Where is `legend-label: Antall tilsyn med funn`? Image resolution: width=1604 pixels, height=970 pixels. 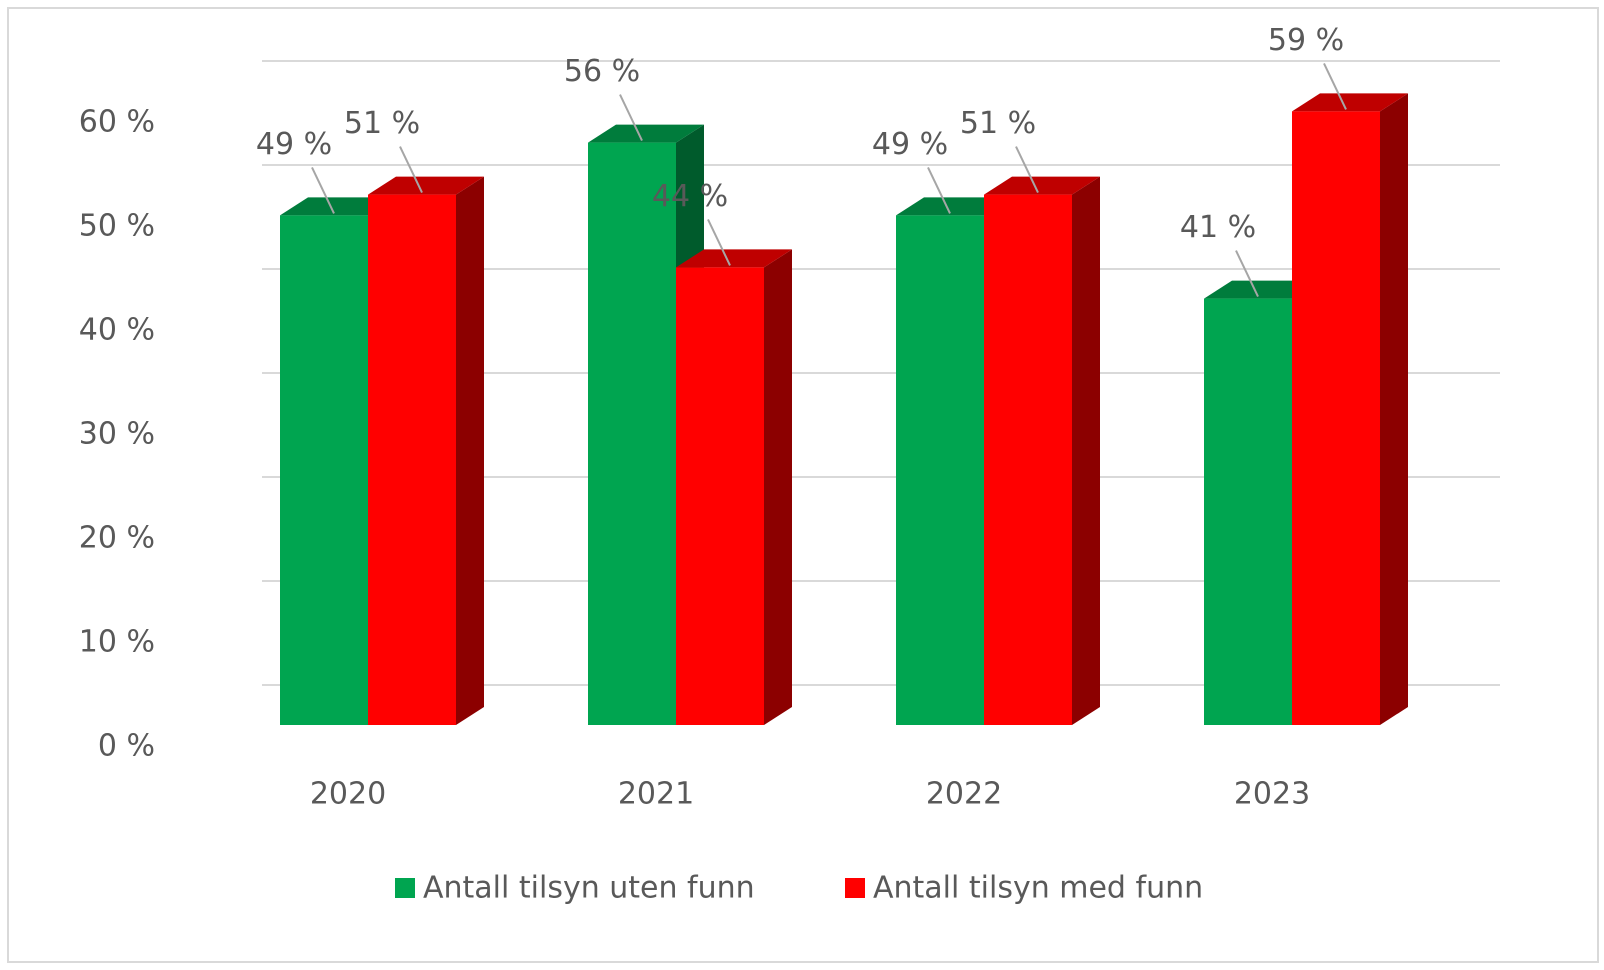 legend-label: Antall tilsyn med funn is located at coordinates (1038, 888).